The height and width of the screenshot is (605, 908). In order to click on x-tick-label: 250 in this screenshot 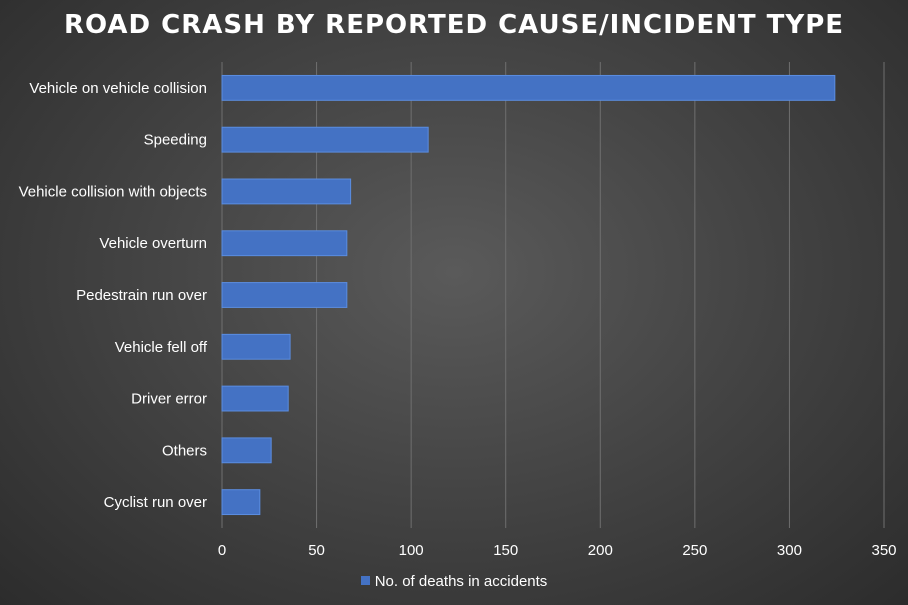, I will do `click(694, 550)`.